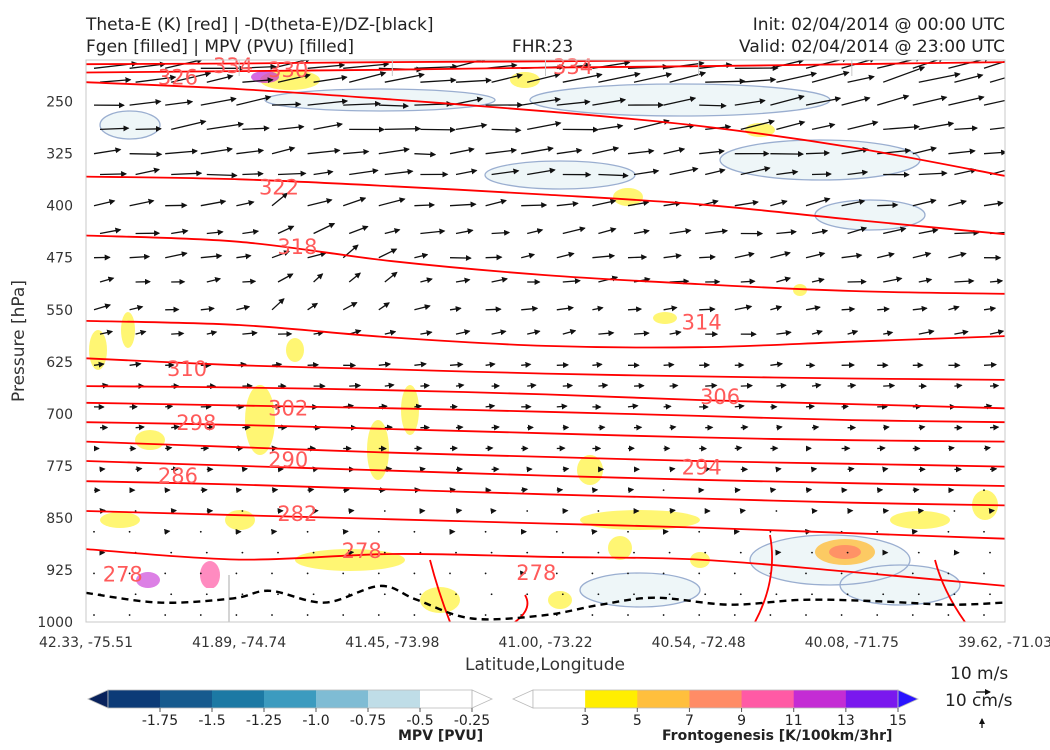 Image resolution: width=1050 pixels, height=750 pixels. What do you see at coordinates (297, 514) in the screenshot?
I see `contour-label: 282` at bounding box center [297, 514].